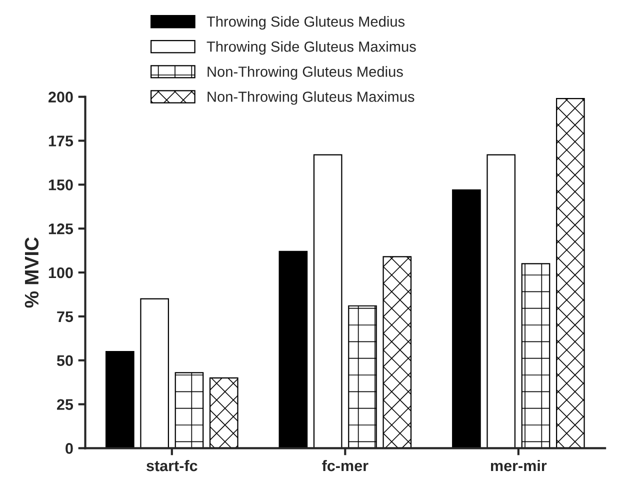  Describe the element at coordinates (61, 228) in the screenshot. I see `y-tick-label: 125` at that location.